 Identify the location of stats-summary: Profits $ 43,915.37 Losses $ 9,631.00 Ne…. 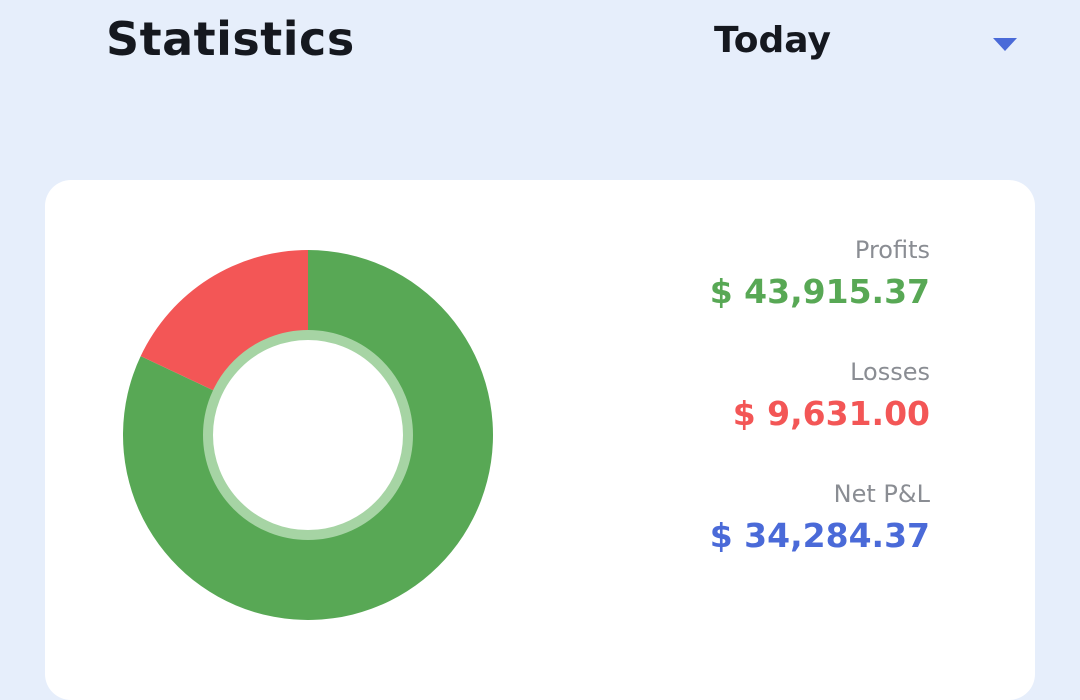
(820, 417).